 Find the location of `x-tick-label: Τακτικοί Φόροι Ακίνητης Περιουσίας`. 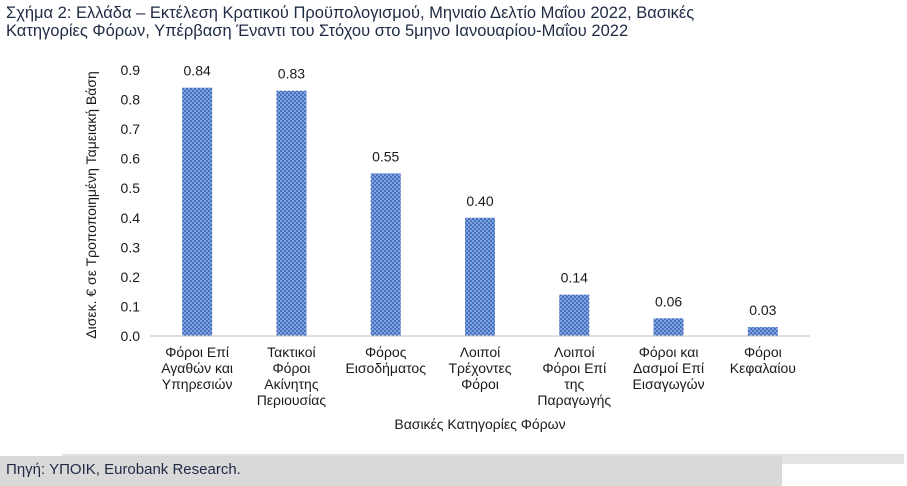

x-tick-label: Τακτικοί Φόροι Ακίνητης Περιουσίας is located at coordinates (292, 376).